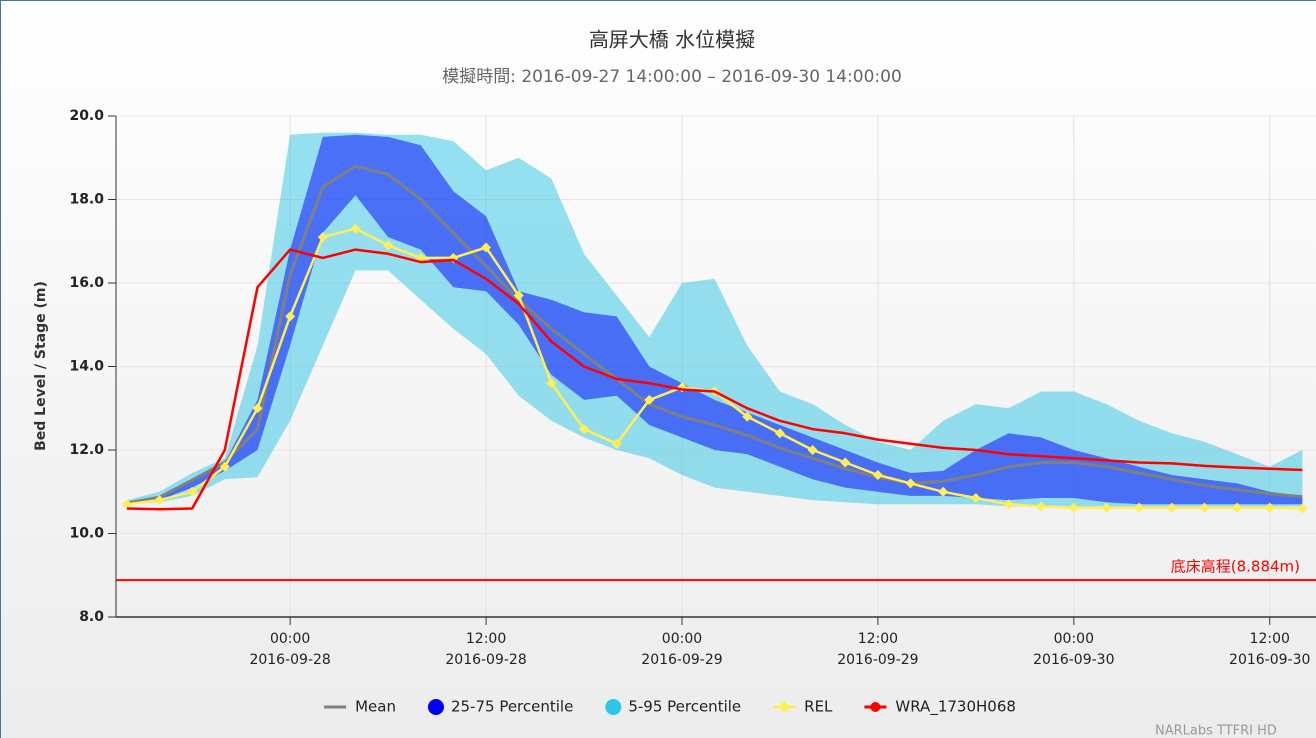 Image resolution: width=1316 pixels, height=738 pixels. I want to click on legend-label: 5-95 Percentile, so click(684, 707).